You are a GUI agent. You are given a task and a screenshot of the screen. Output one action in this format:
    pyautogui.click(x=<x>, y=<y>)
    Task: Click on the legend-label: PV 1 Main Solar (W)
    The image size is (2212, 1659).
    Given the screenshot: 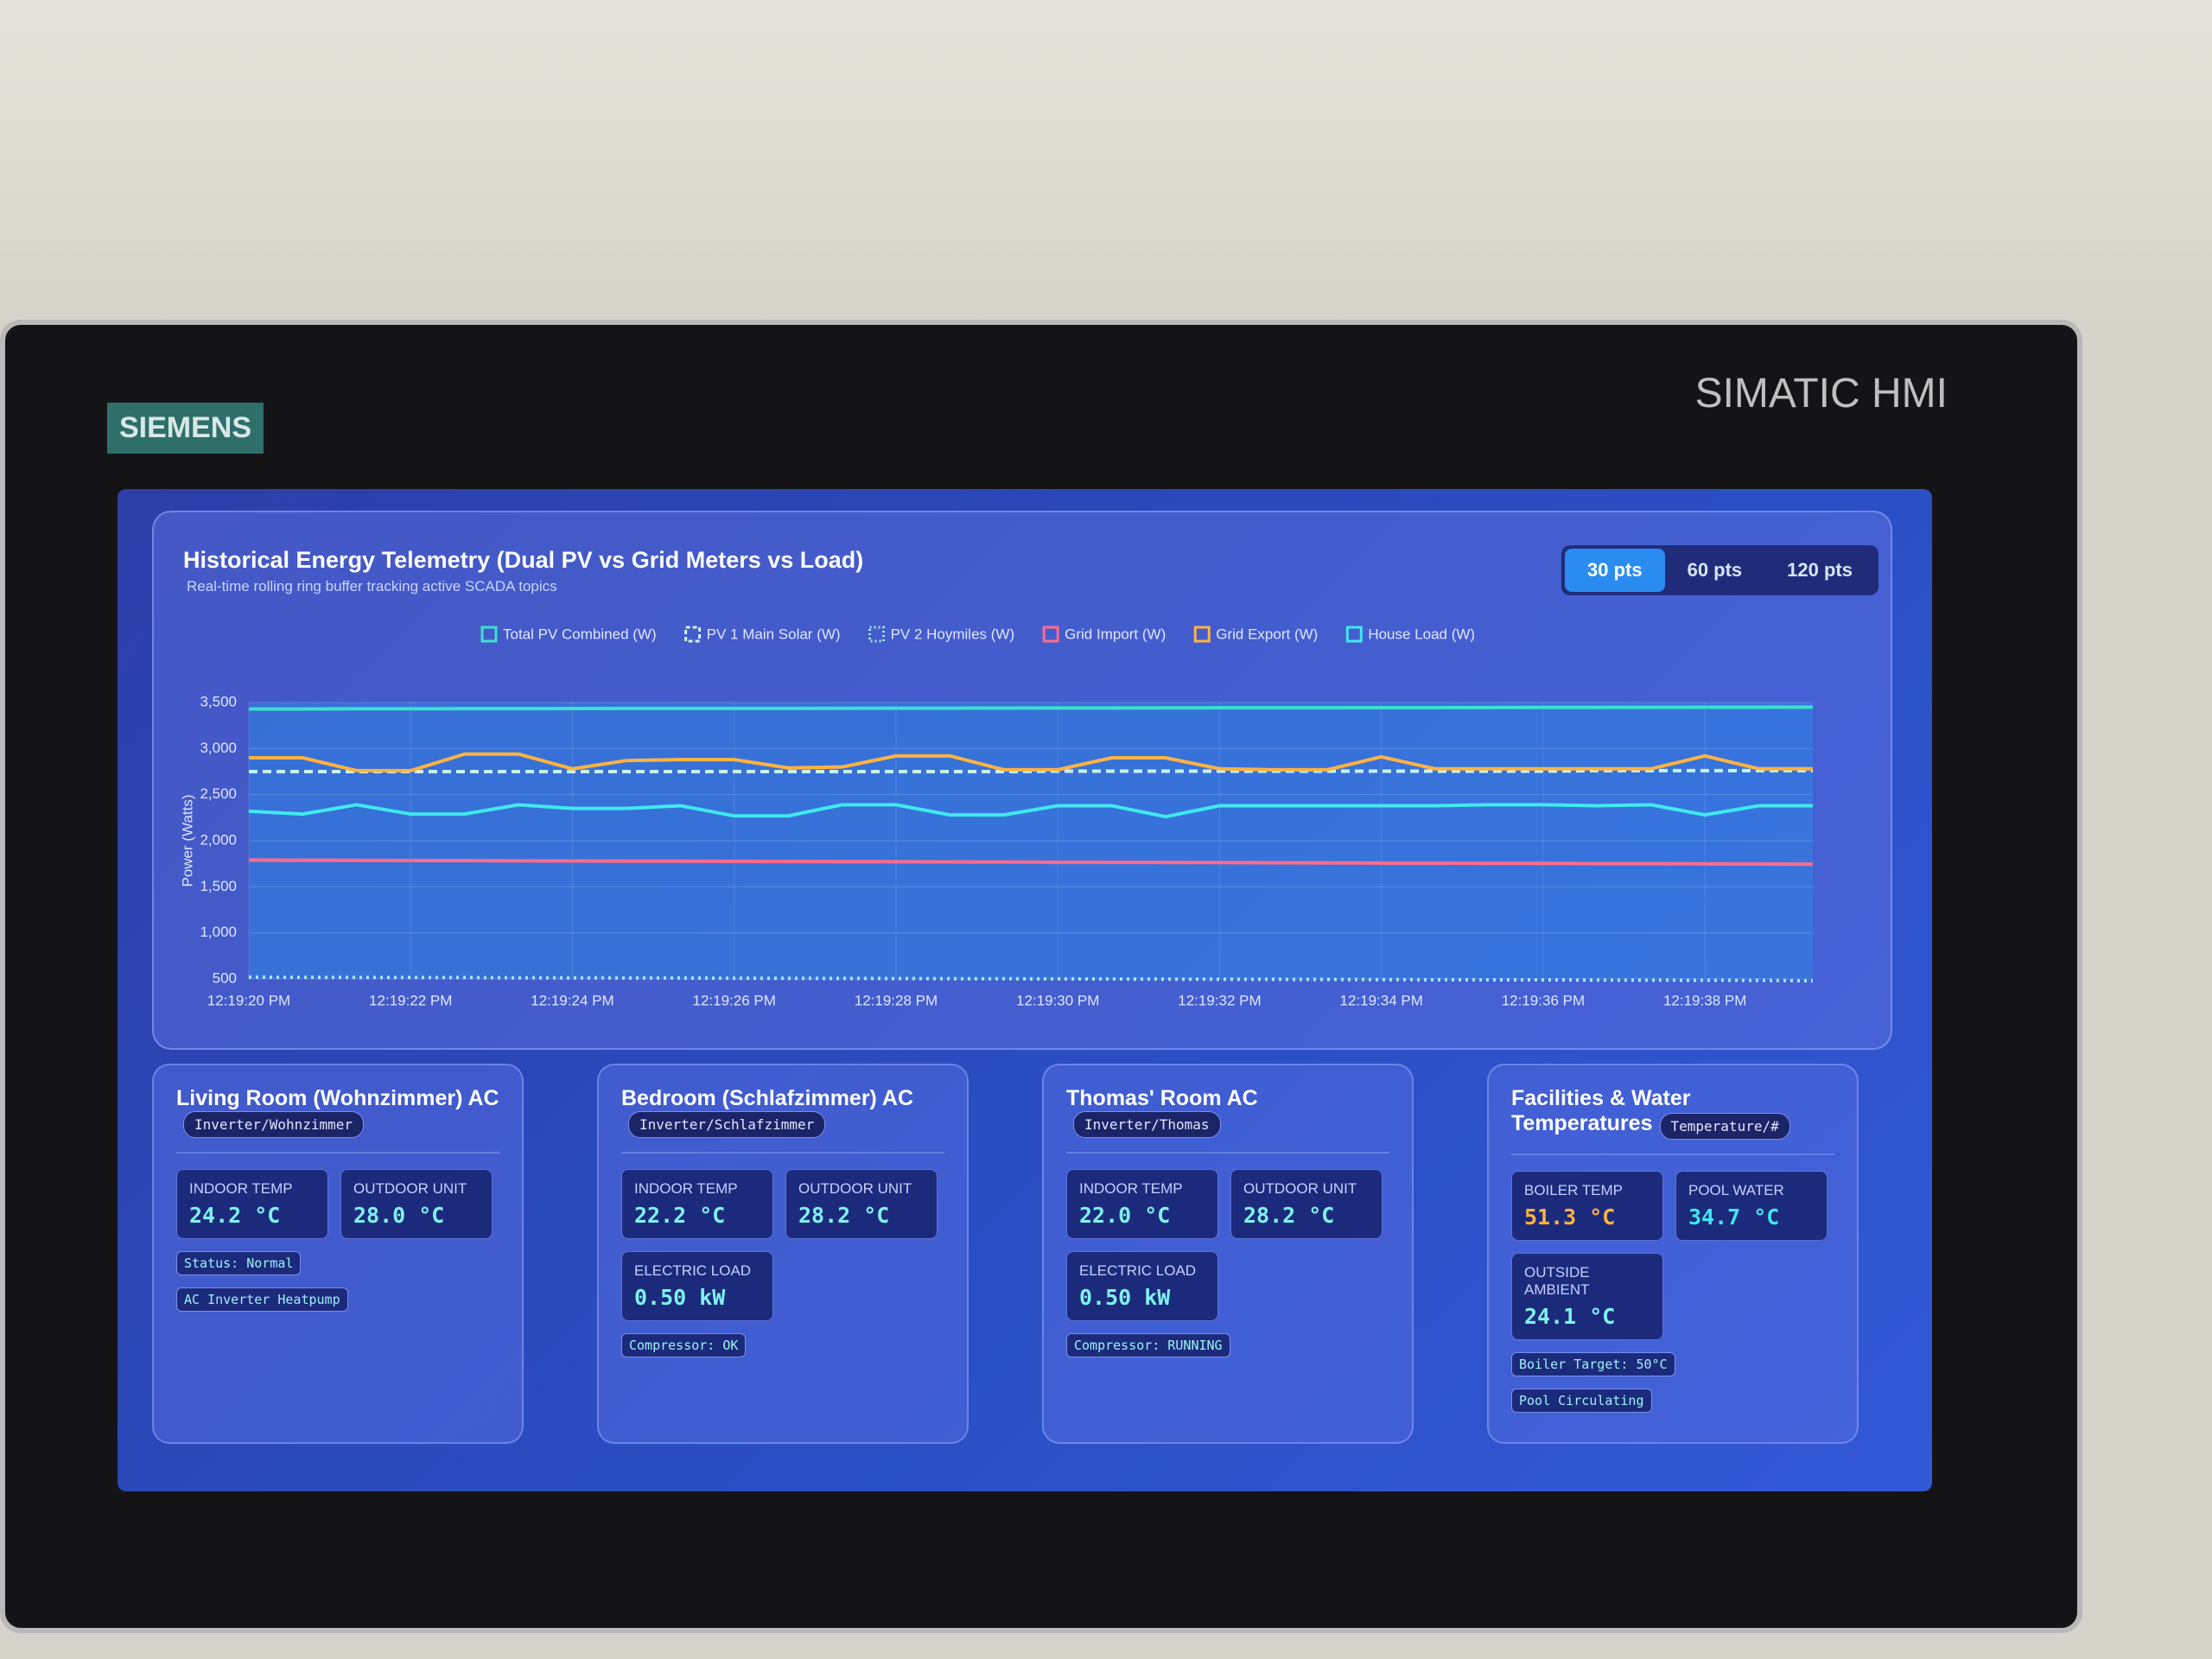 What is the action you would take?
    pyautogui.click(x=774, y=634)
    